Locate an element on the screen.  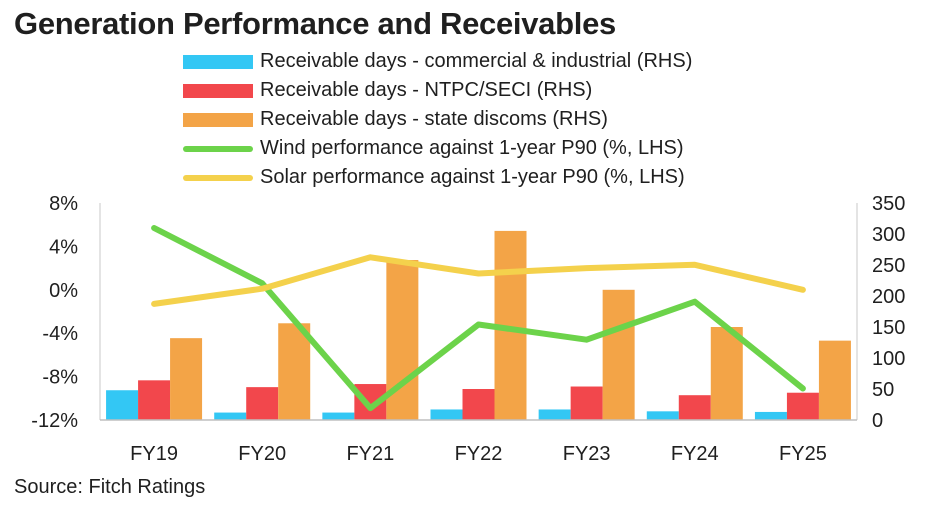
legend-swatch-state-discoms is located at coordinates (218, 119).